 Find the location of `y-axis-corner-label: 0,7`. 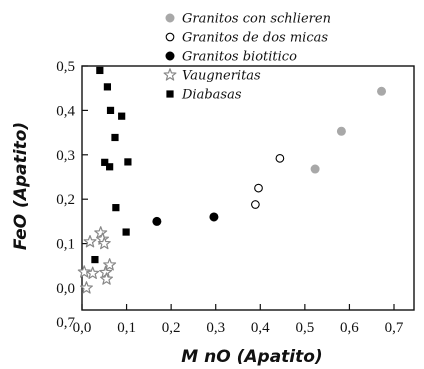

y-axis-corner-label: 0,7 is located at coordinates (65, 323).